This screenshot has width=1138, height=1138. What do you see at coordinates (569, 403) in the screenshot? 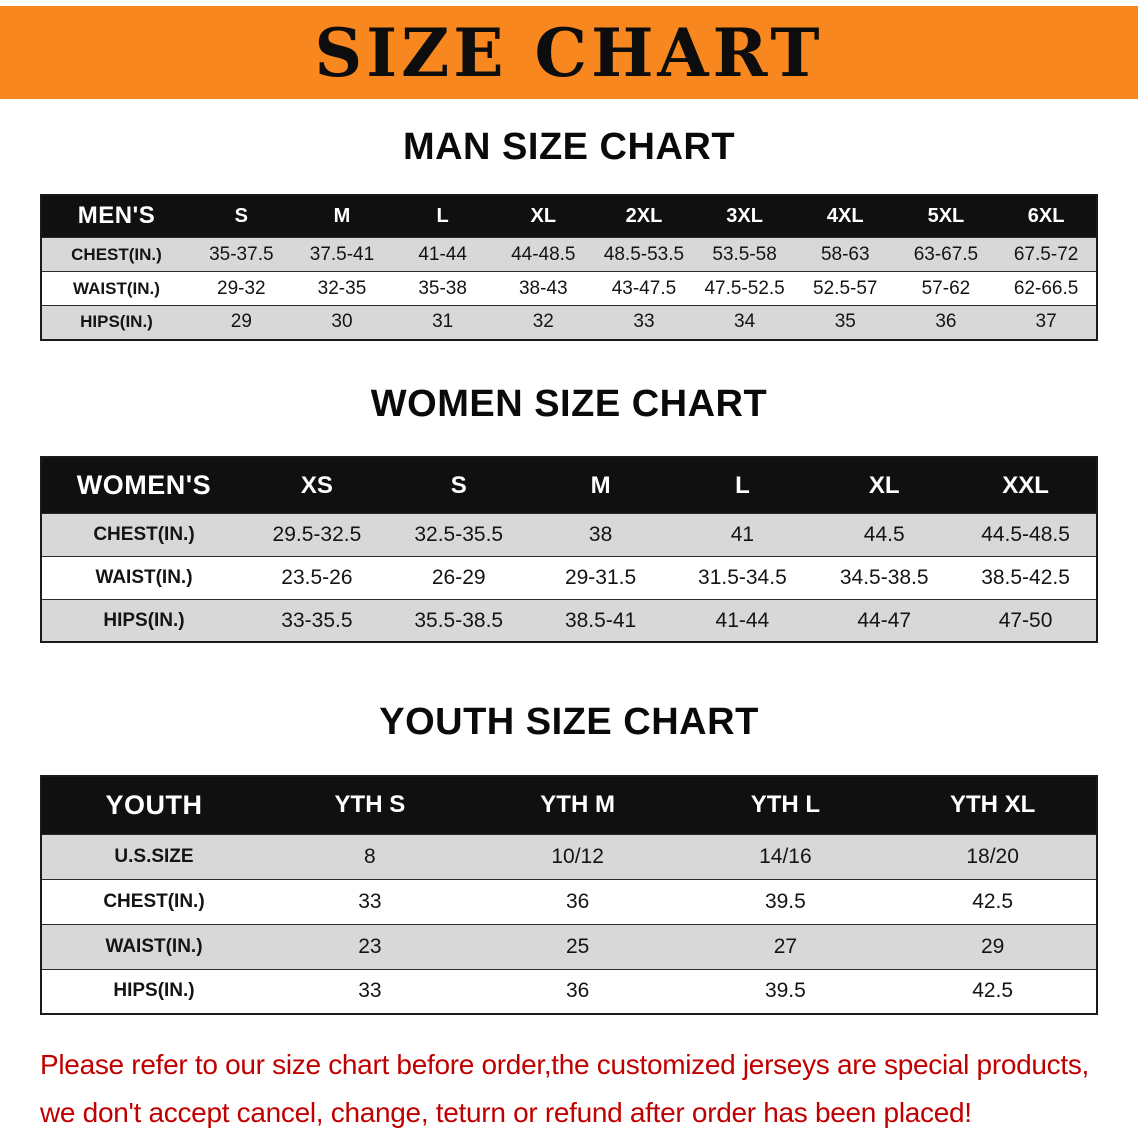
I see `women-section-heading: WOMEN SIZE CHART` at bounding box center [569, 403].